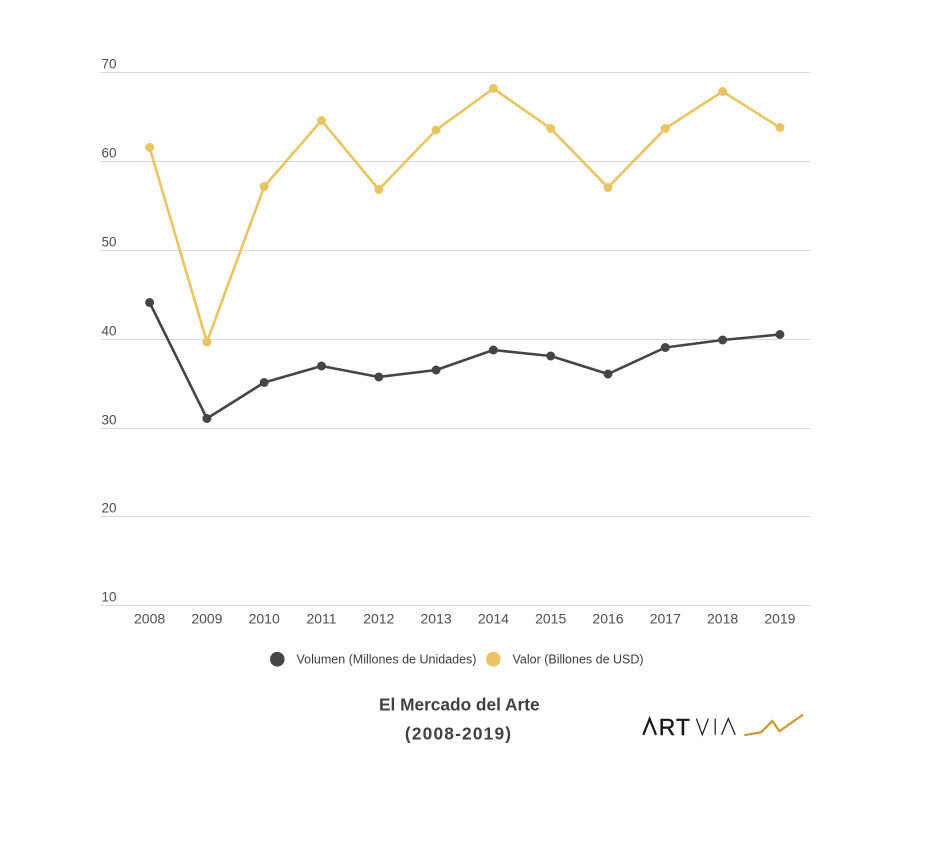 The image size is (928, 849). I want to click on svg-text: 50, so click(109, 242).